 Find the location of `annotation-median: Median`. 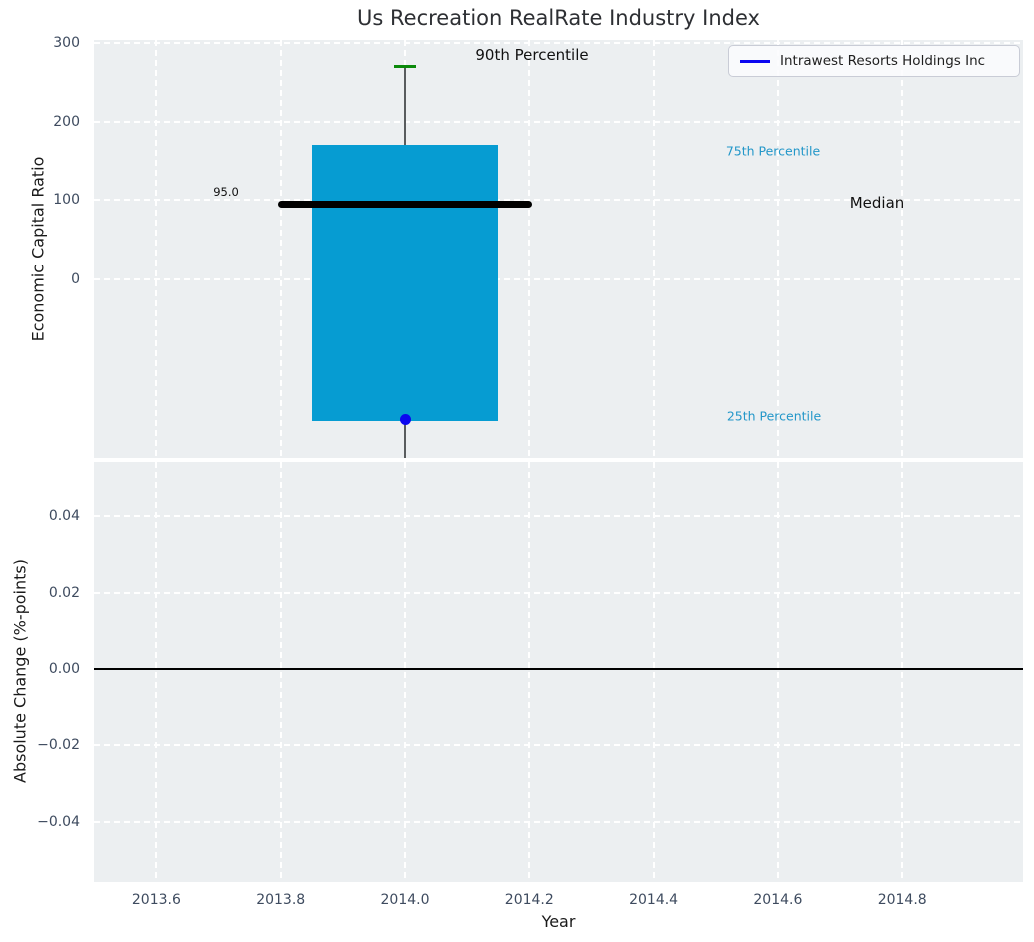

annotation-median: Median is located at coordinates (877, 203).